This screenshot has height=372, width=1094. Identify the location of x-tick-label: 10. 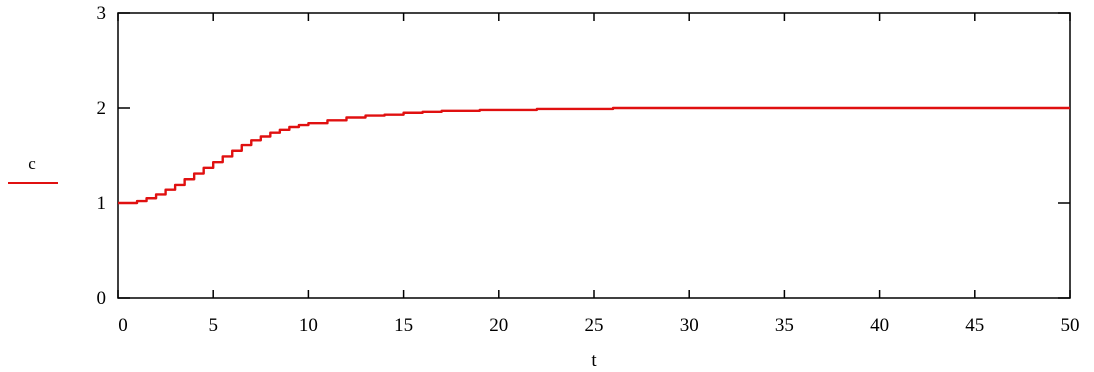
(308, 325).